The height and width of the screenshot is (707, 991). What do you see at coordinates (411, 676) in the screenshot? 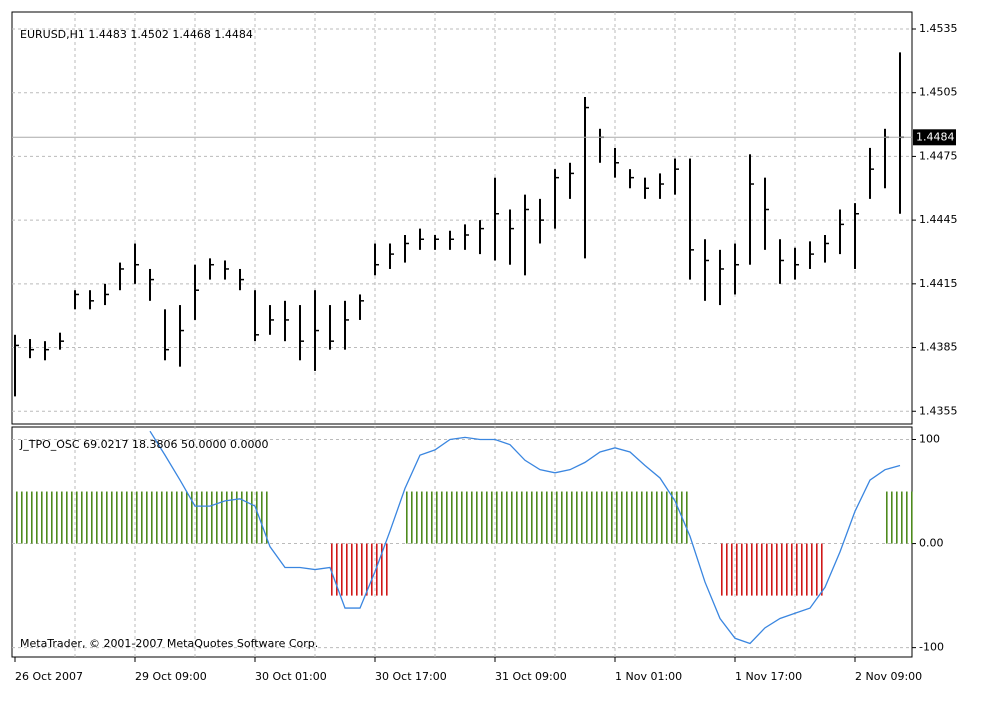
I see `x-tick-label: 30 Oct 17:00` at bounding box center [411, 676].